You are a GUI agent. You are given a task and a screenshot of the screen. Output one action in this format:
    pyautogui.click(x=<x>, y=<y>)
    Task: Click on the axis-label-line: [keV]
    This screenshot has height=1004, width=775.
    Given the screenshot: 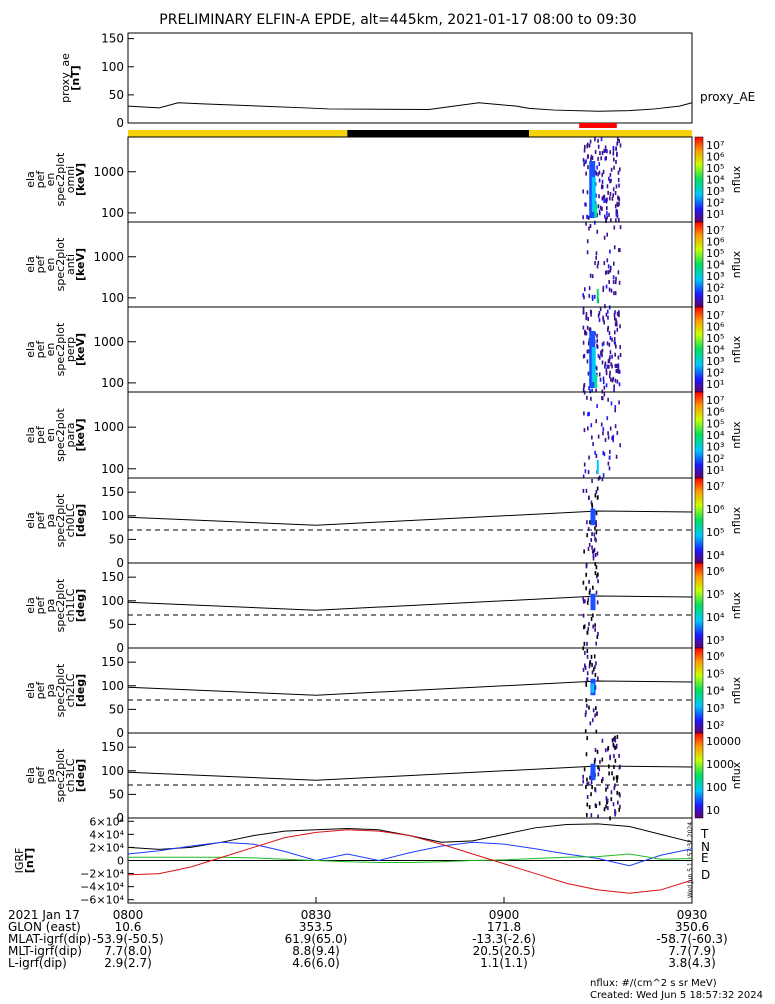 What is the action you would take?
    pyautogui.click(x=80, y=434)
    